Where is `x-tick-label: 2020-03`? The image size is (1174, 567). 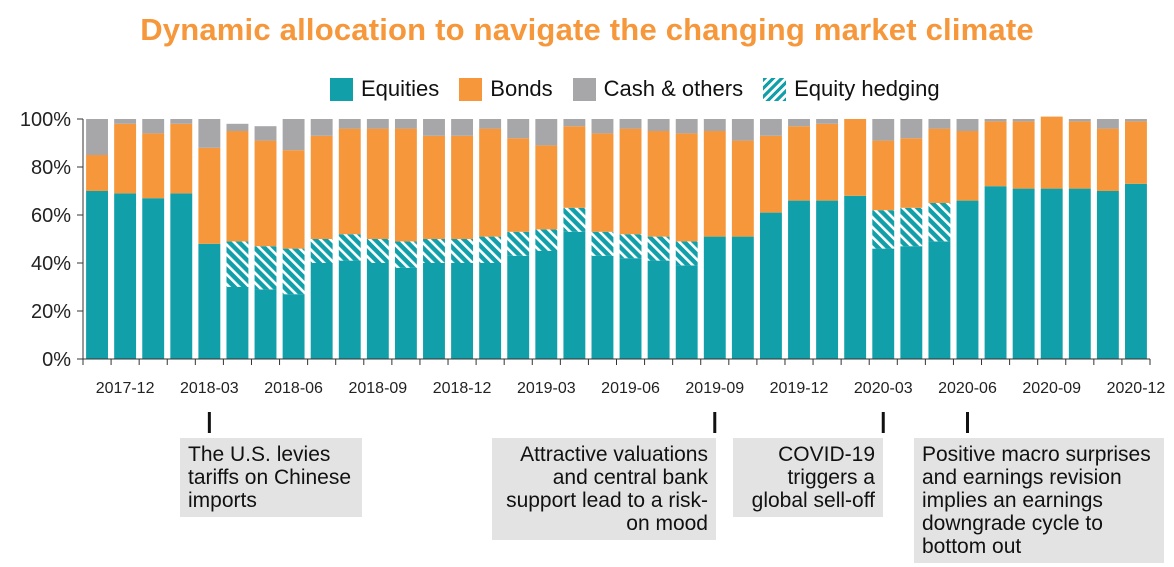 x-tick-label: 2020-03 is located at coordinates (883, 388).